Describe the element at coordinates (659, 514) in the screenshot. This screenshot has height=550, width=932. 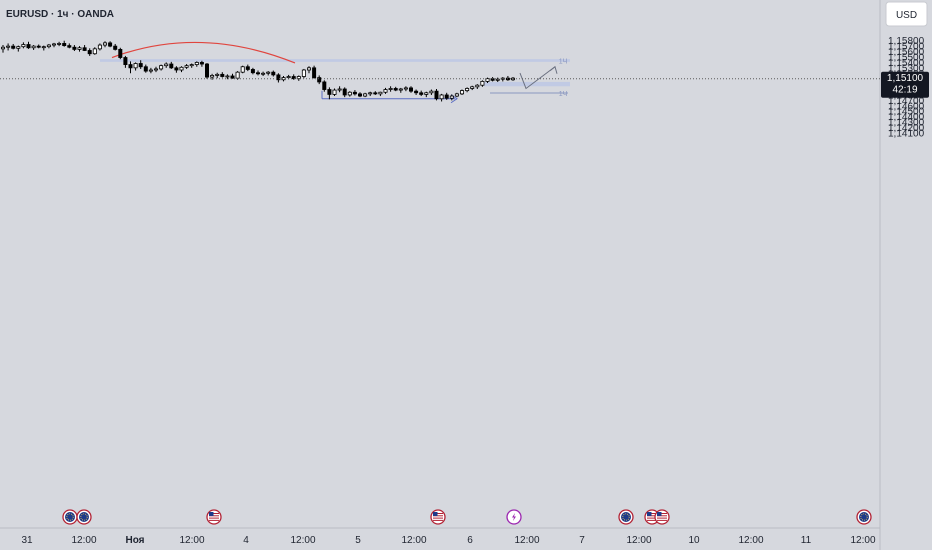
I see `us-flag-icon` at that location.